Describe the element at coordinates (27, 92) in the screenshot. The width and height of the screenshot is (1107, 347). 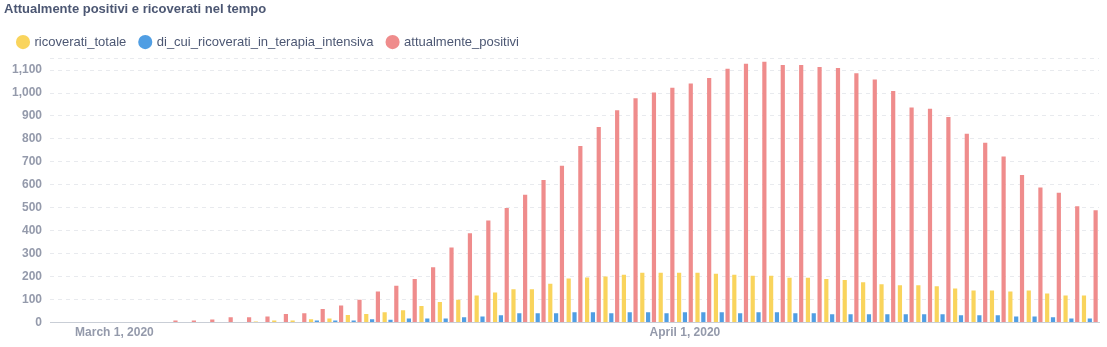
I see `y-tick-label: 1,000` at that location.